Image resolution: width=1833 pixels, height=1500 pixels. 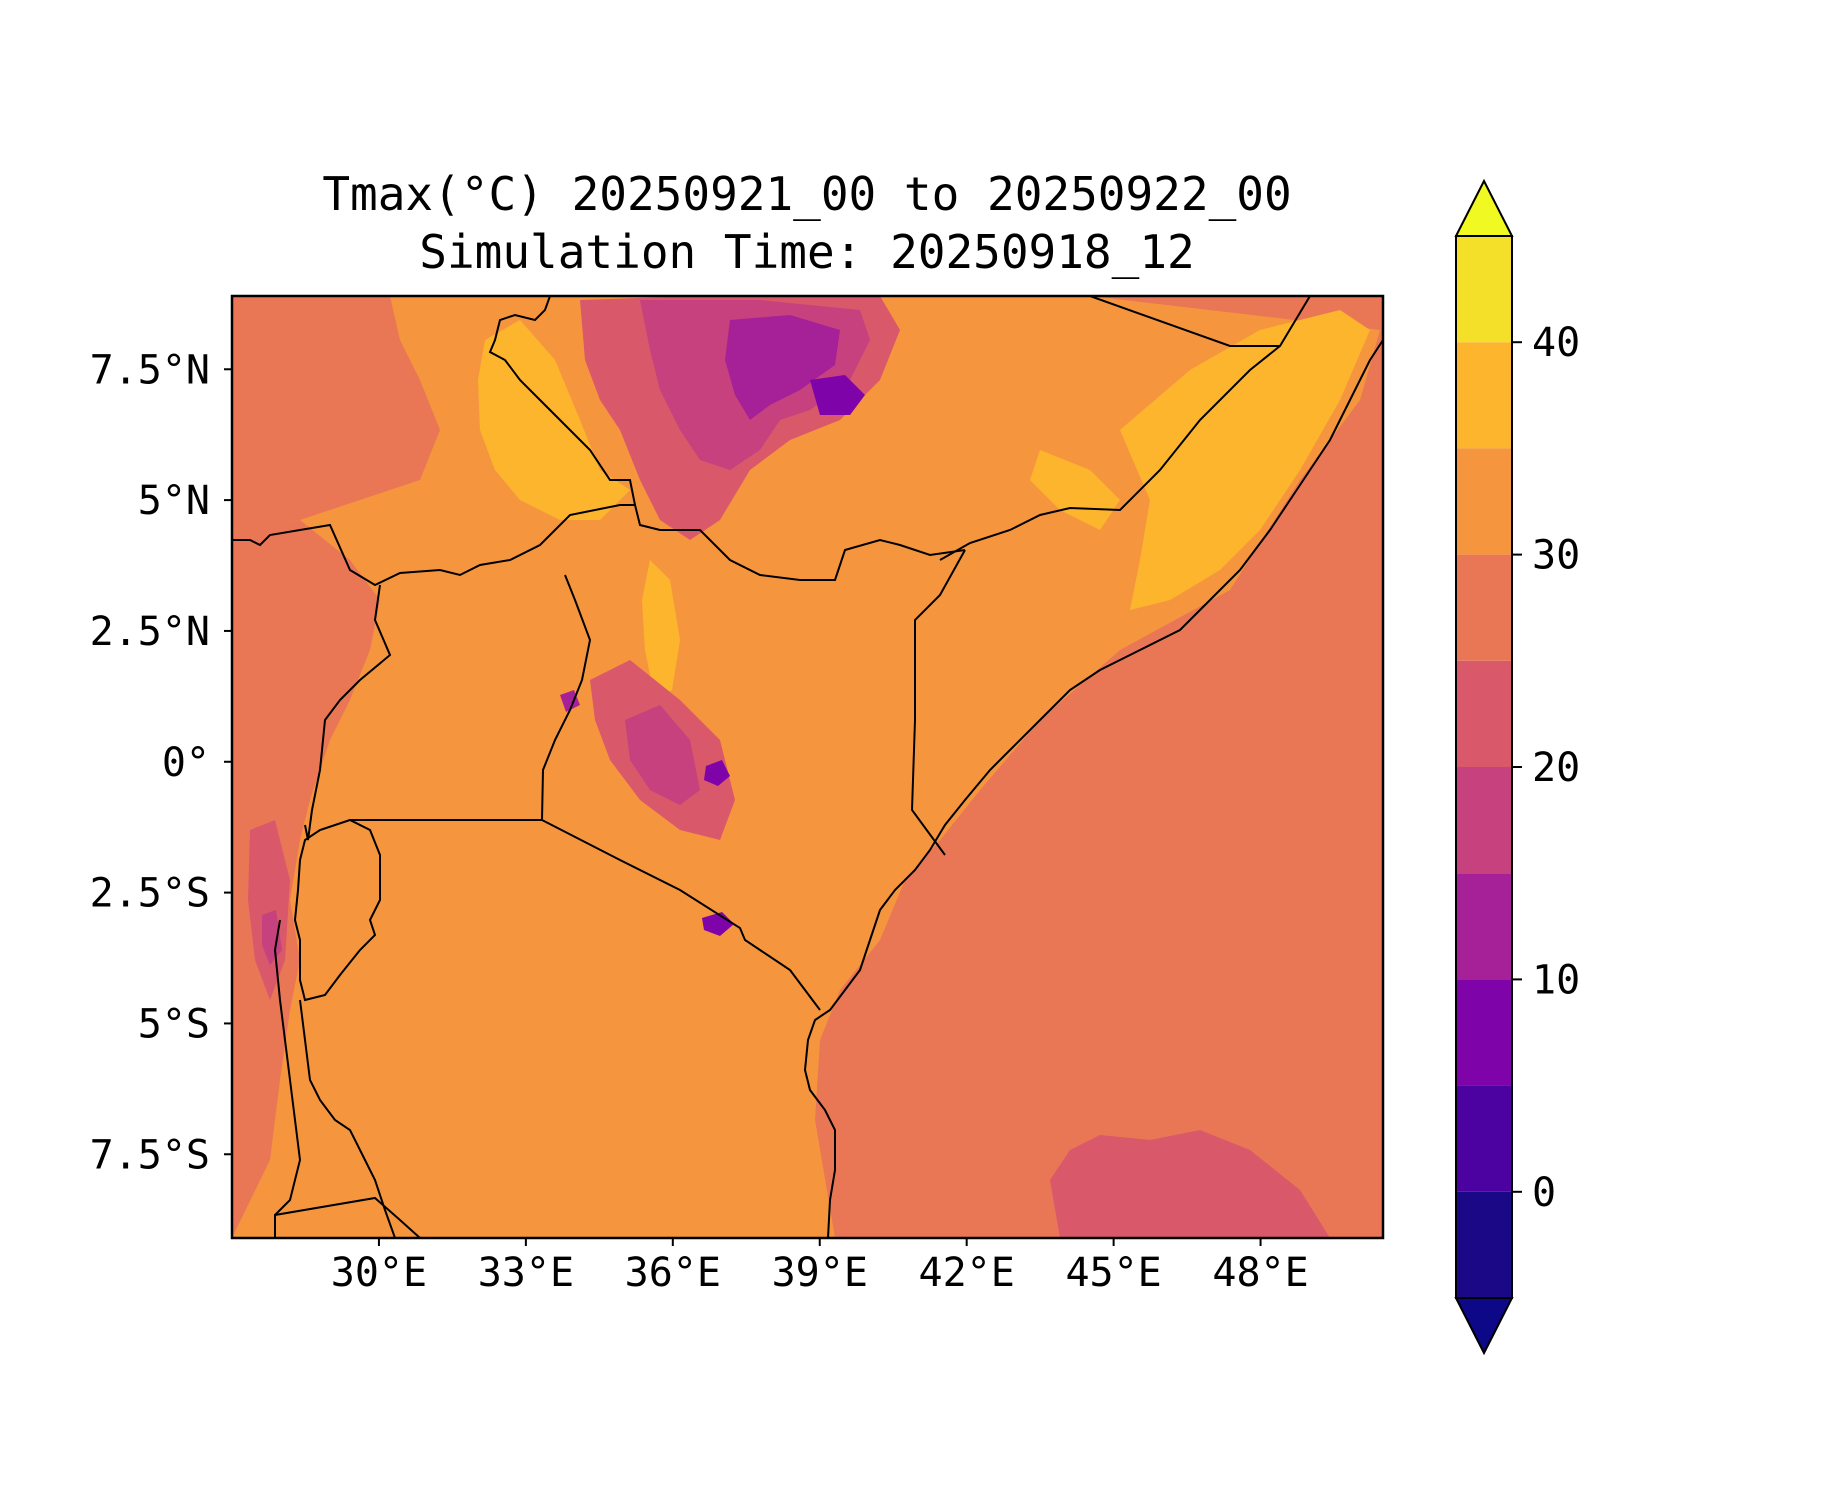 I want to click on temperature-field-25-30-west, so click(x=306, y=879).